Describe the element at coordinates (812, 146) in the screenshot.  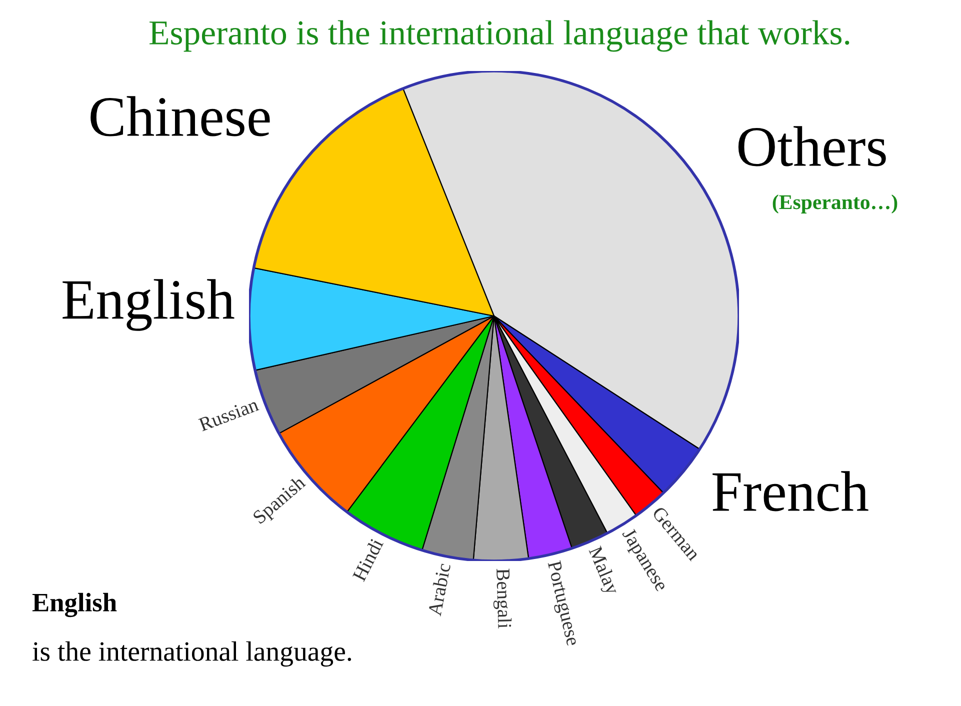
I see `slice-label: Others` at that location.